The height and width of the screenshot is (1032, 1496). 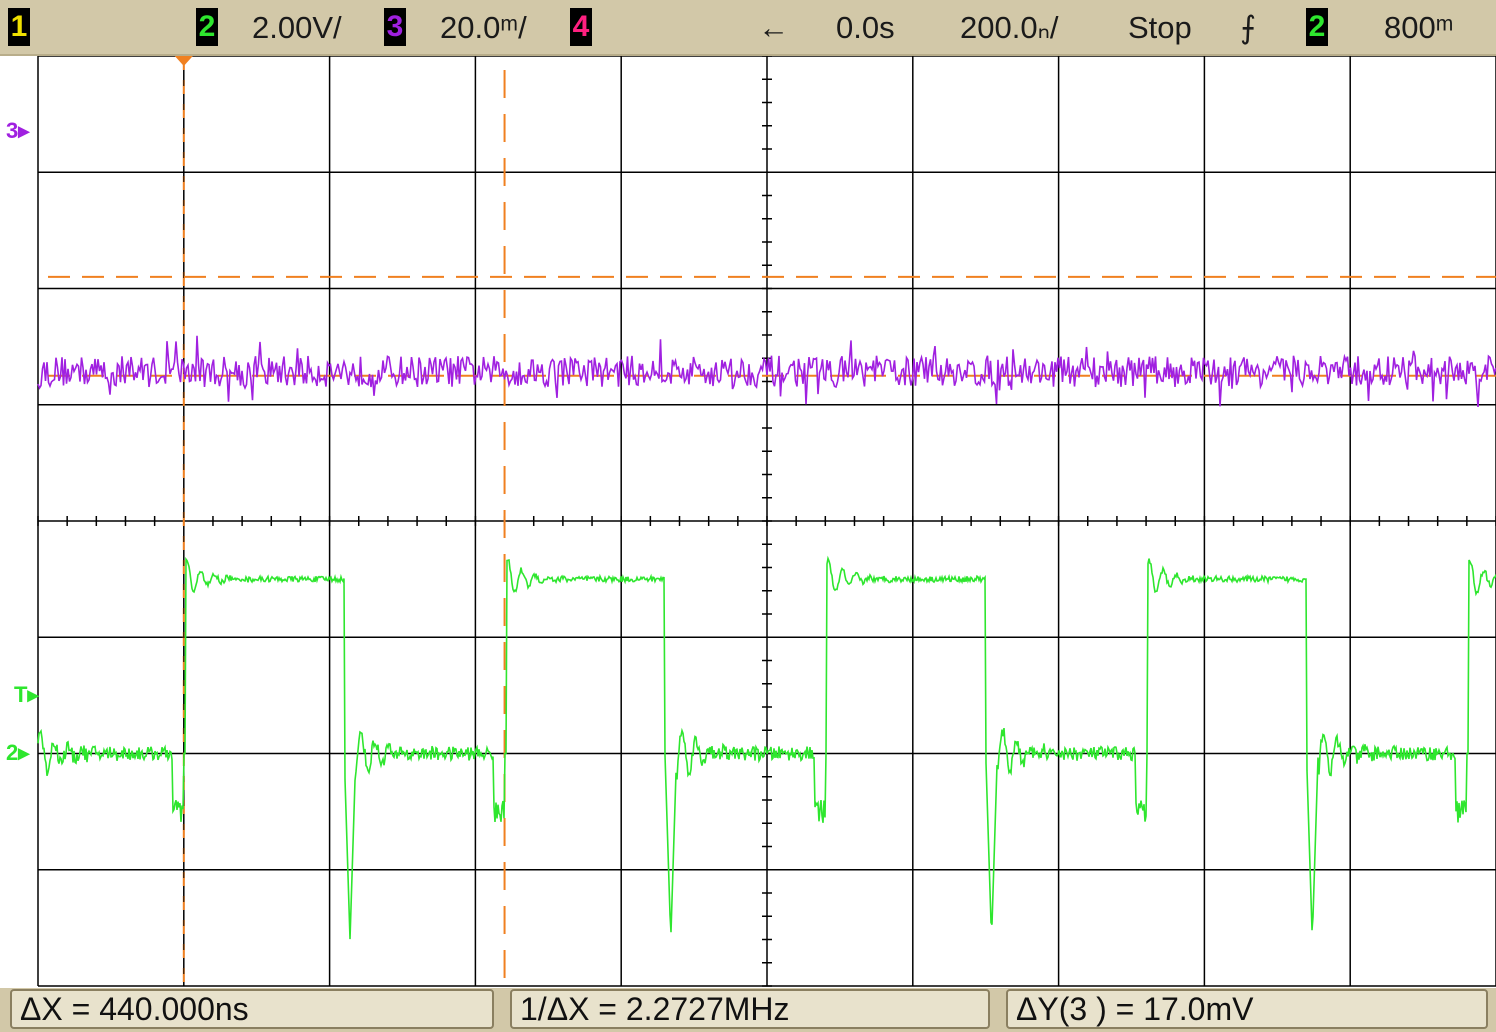 What do you see at coordinates (207, 27) in the screenshot?
I see `channel-2-softkey: 2` at bounding box center [207, 27].